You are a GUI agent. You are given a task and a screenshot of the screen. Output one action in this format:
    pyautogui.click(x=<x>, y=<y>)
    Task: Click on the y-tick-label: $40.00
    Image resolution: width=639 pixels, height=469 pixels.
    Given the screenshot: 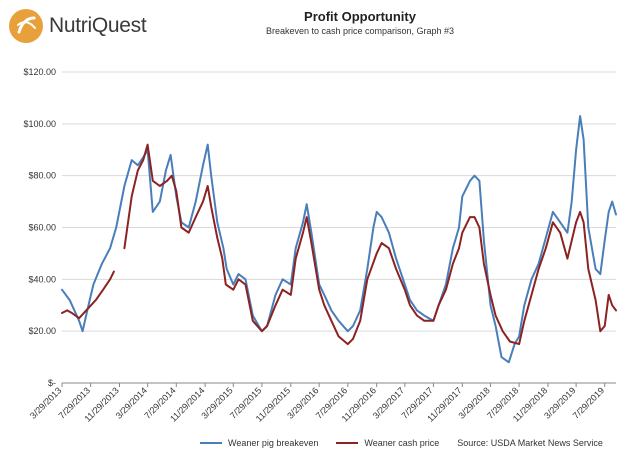 What is the action you would take?
    pyautogui.click(x=42, y=279)
    